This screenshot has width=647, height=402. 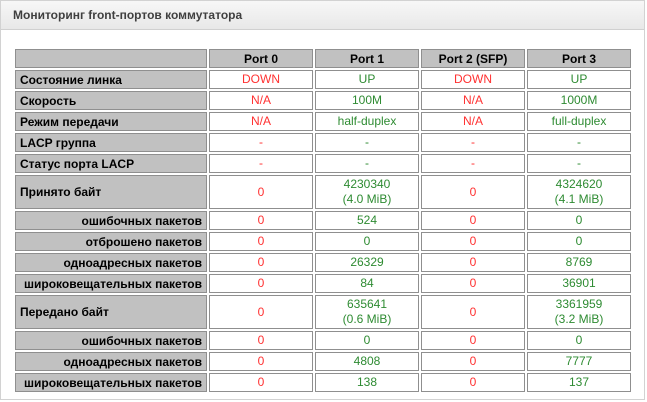 What do you see at coordinates (473, 58) in the screenshot?
I see `column-header: Port 2 (SFP)` at bounding box center [473, 58].